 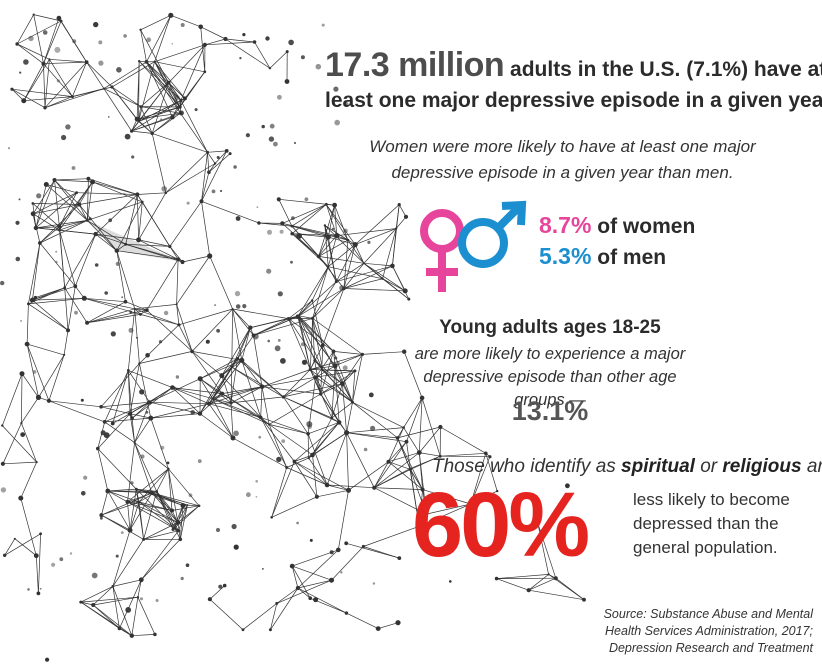 I want to click on spiritual-word: spiritual, so click(x=658, y=466).